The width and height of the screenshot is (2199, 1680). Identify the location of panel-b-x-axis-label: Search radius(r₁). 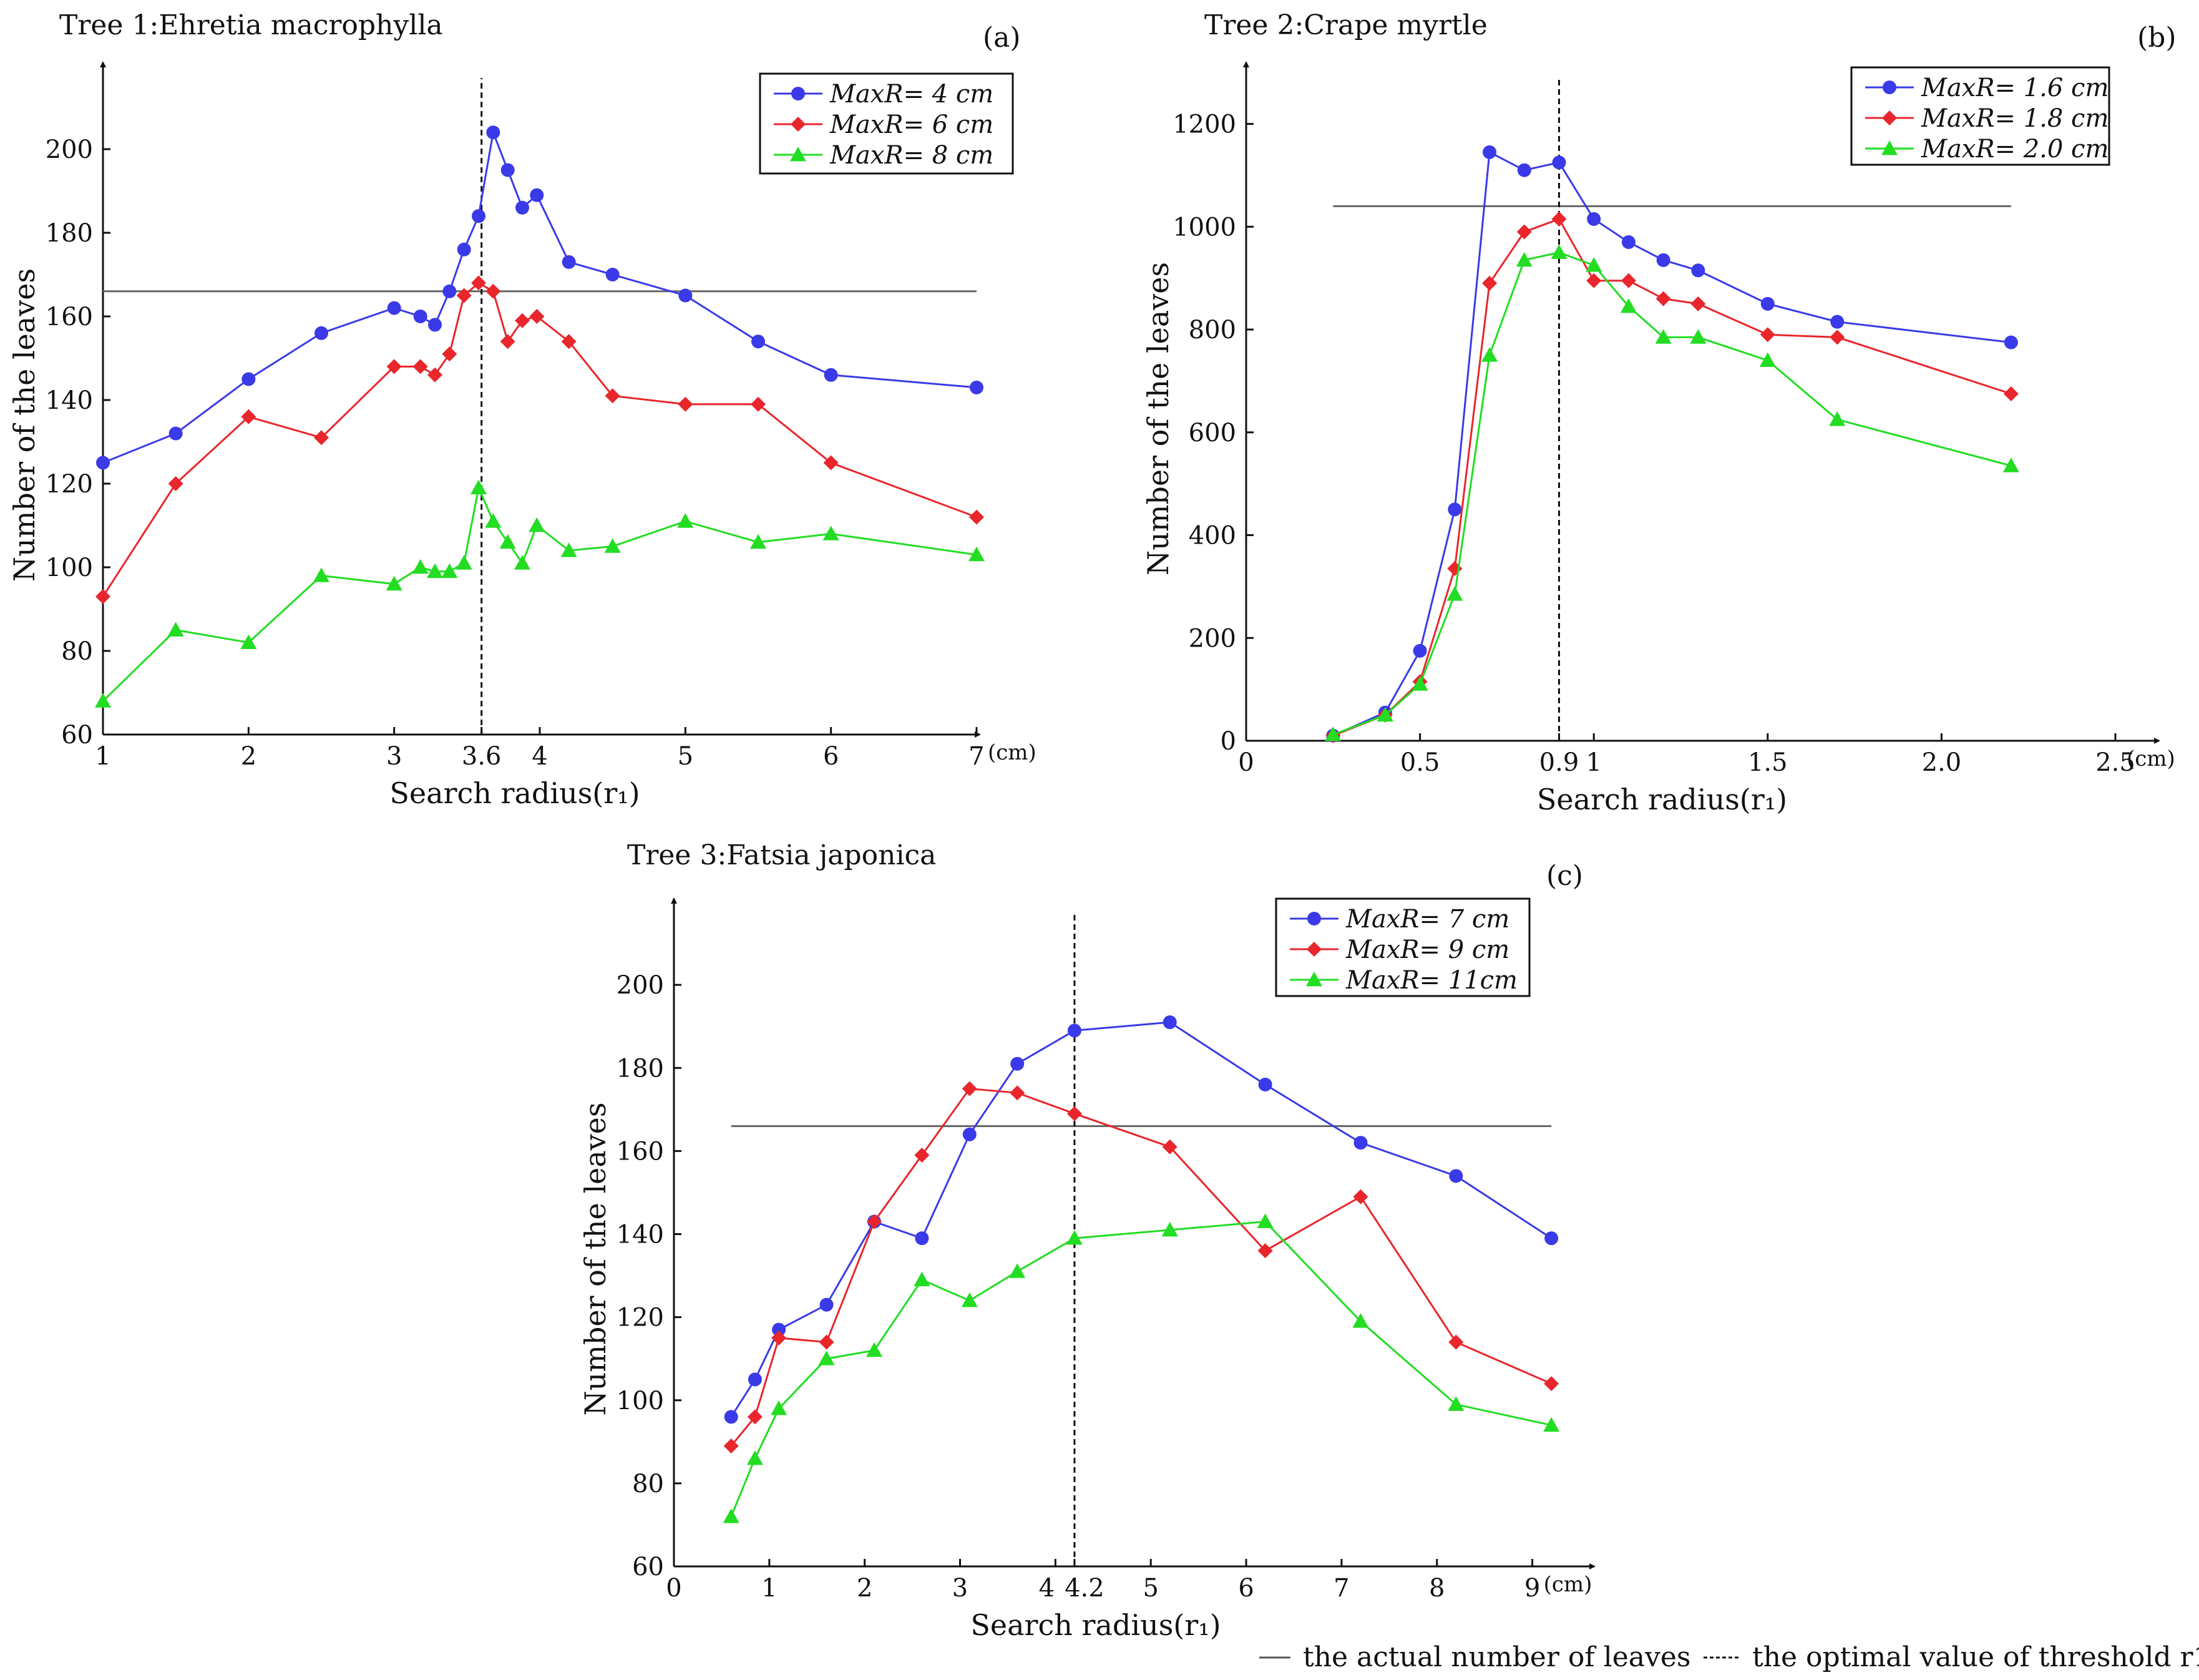
(1662, 800).